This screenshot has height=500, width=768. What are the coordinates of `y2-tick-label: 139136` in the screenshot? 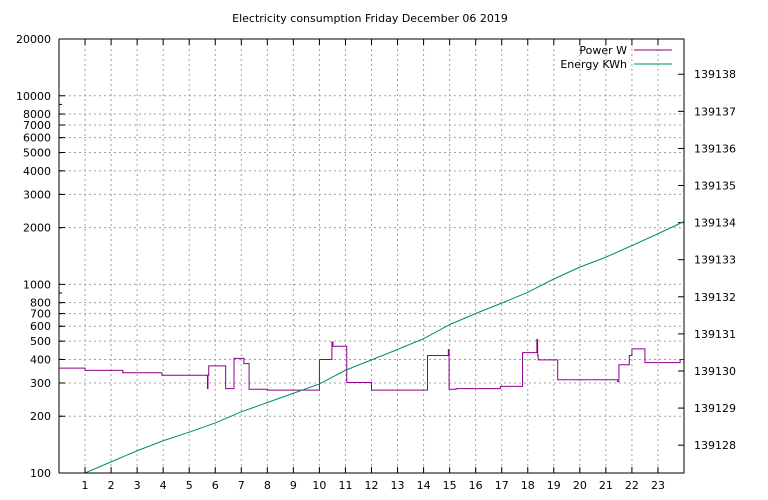 It's located at (715, 148).